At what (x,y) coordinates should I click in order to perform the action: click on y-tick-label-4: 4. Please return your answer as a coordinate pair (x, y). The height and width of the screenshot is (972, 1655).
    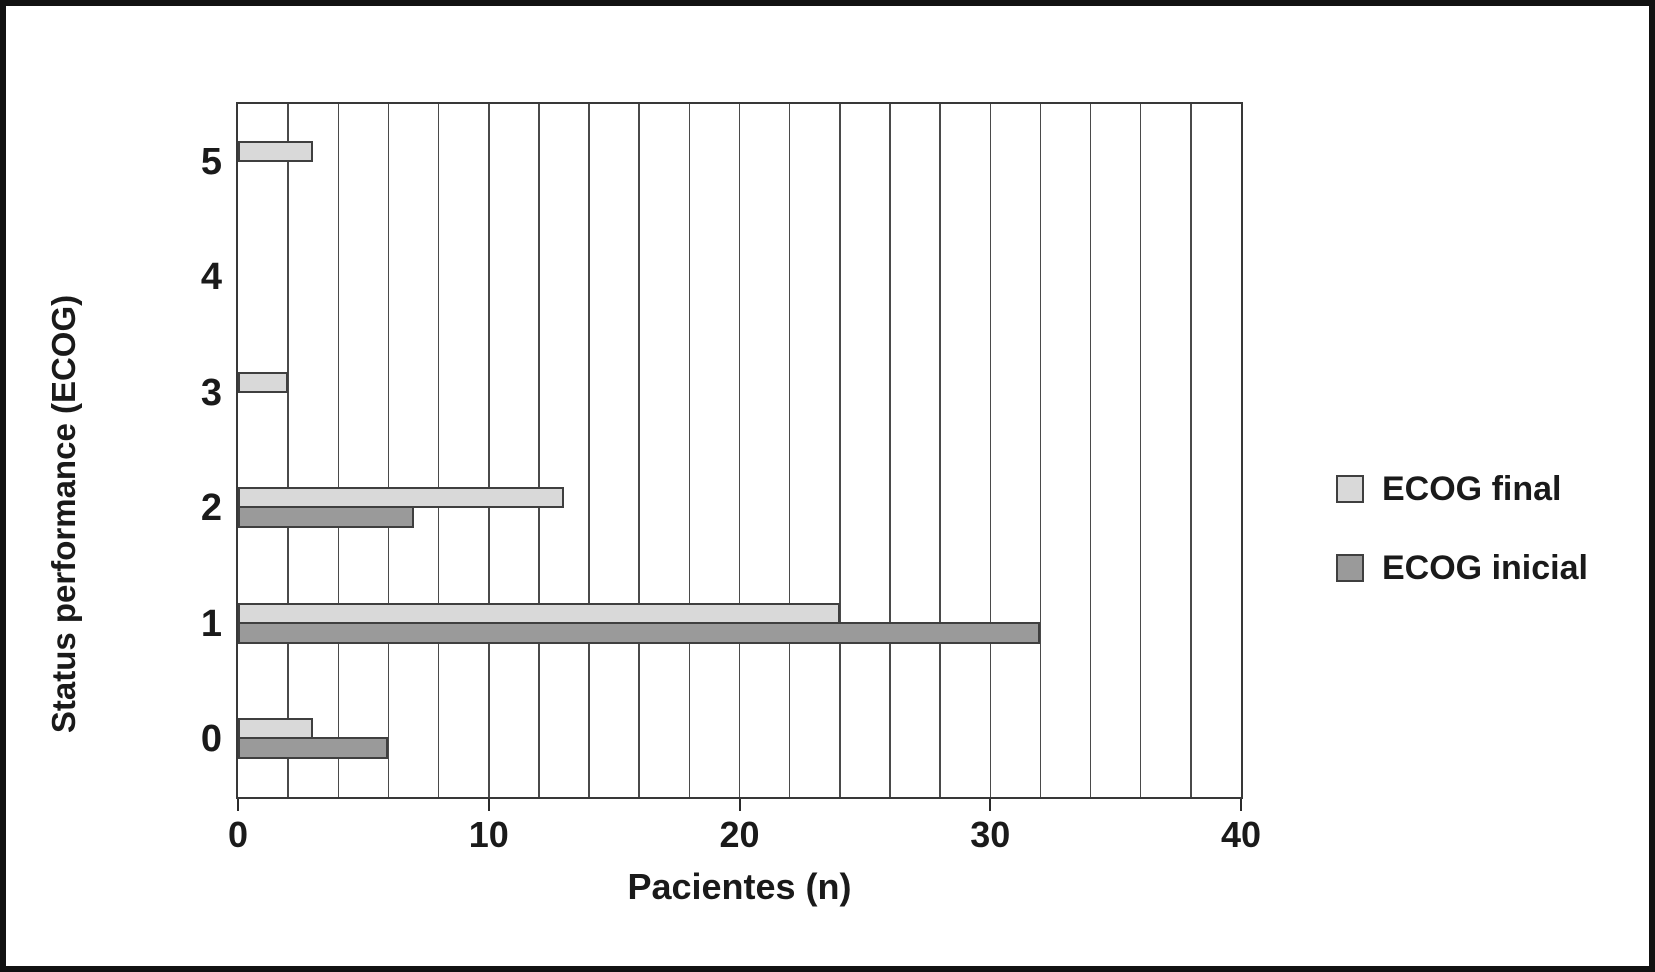
    Looking at the image, I should click on (211, 277).